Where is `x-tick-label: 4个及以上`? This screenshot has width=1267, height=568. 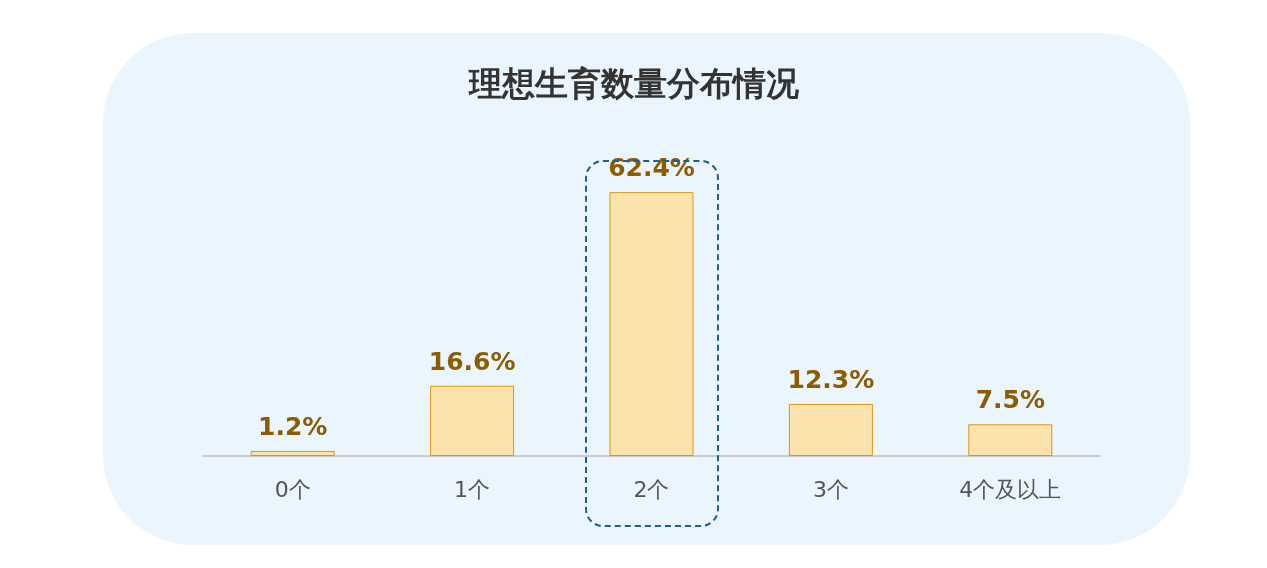 x-tick-label: 4个及以上 is located at coordinates (1010, 489).